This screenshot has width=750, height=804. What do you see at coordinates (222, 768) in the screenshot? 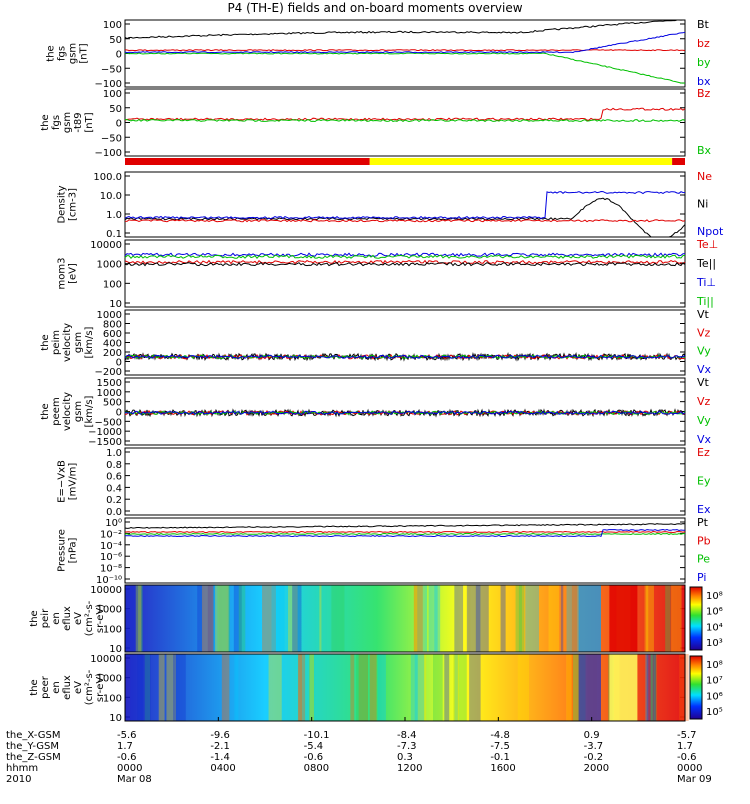
I see `xtick-label: 0400` at bounding box center [222, 768].